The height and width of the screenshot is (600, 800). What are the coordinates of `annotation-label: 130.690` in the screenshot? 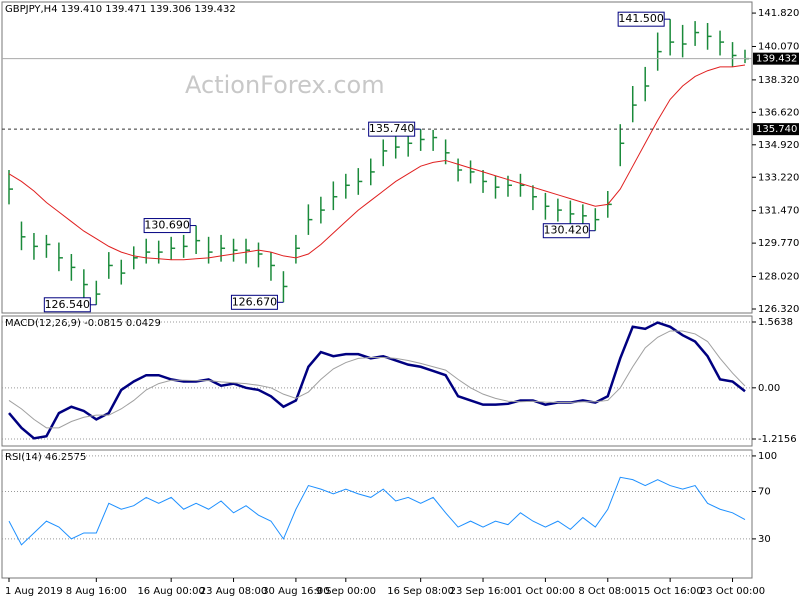 It's located at (167, 225).